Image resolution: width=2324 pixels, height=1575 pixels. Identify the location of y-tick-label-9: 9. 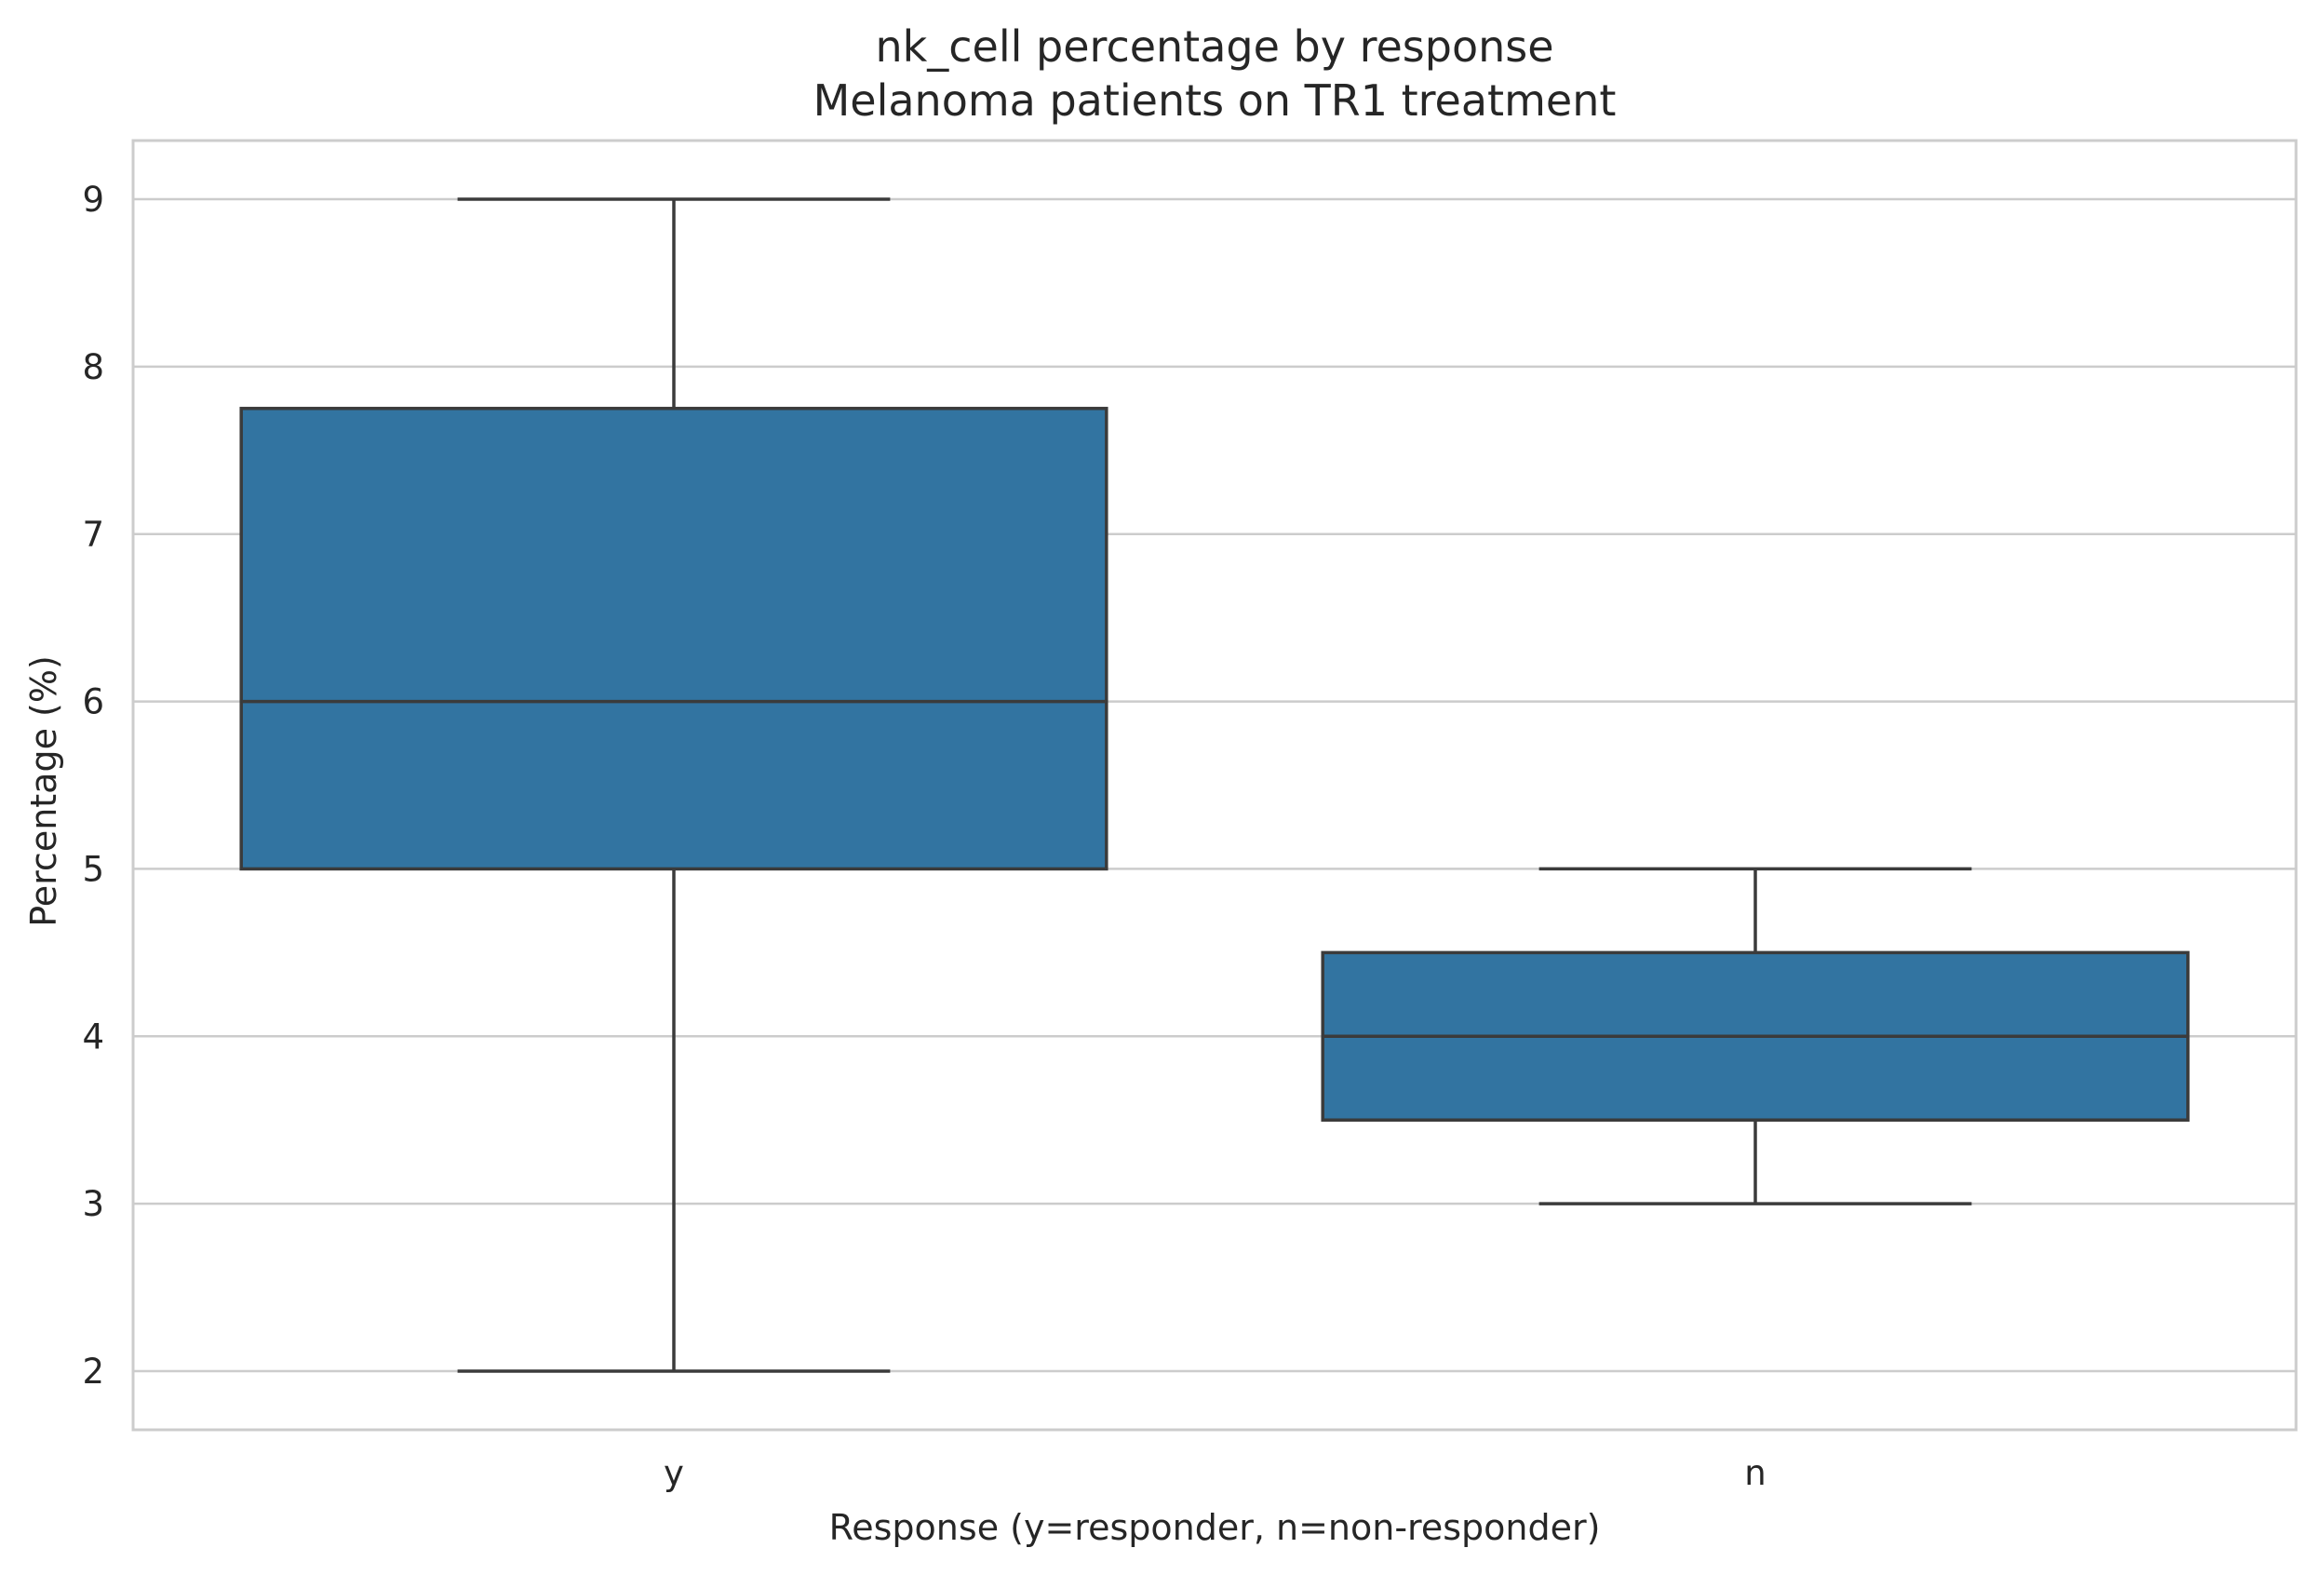
(93, 200).